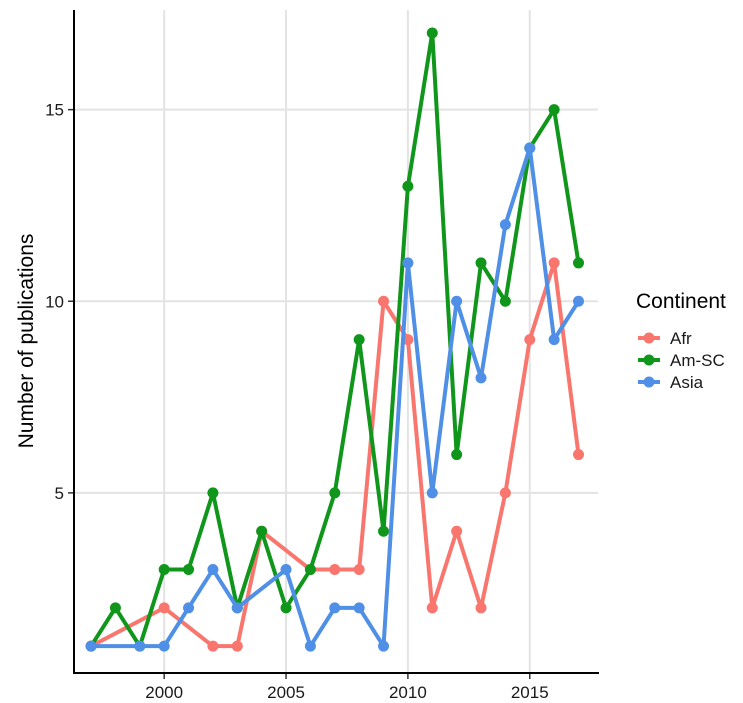 The width and height of the screenshot is (743, 703). I want to click on data-point-afr-2007, so click(335, 570).